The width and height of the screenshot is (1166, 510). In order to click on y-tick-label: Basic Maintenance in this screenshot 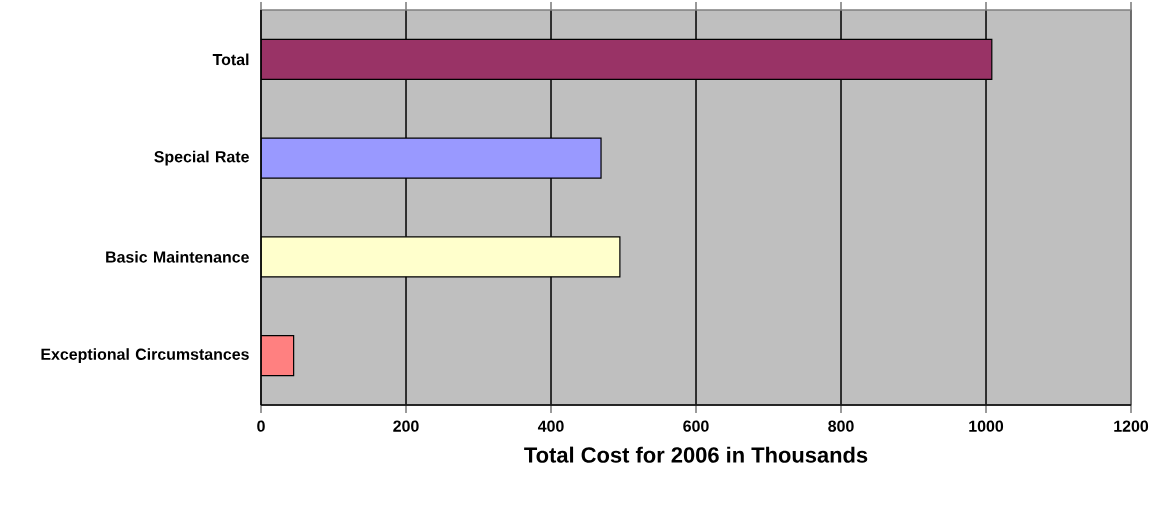, I will do `click(177, 257)`.